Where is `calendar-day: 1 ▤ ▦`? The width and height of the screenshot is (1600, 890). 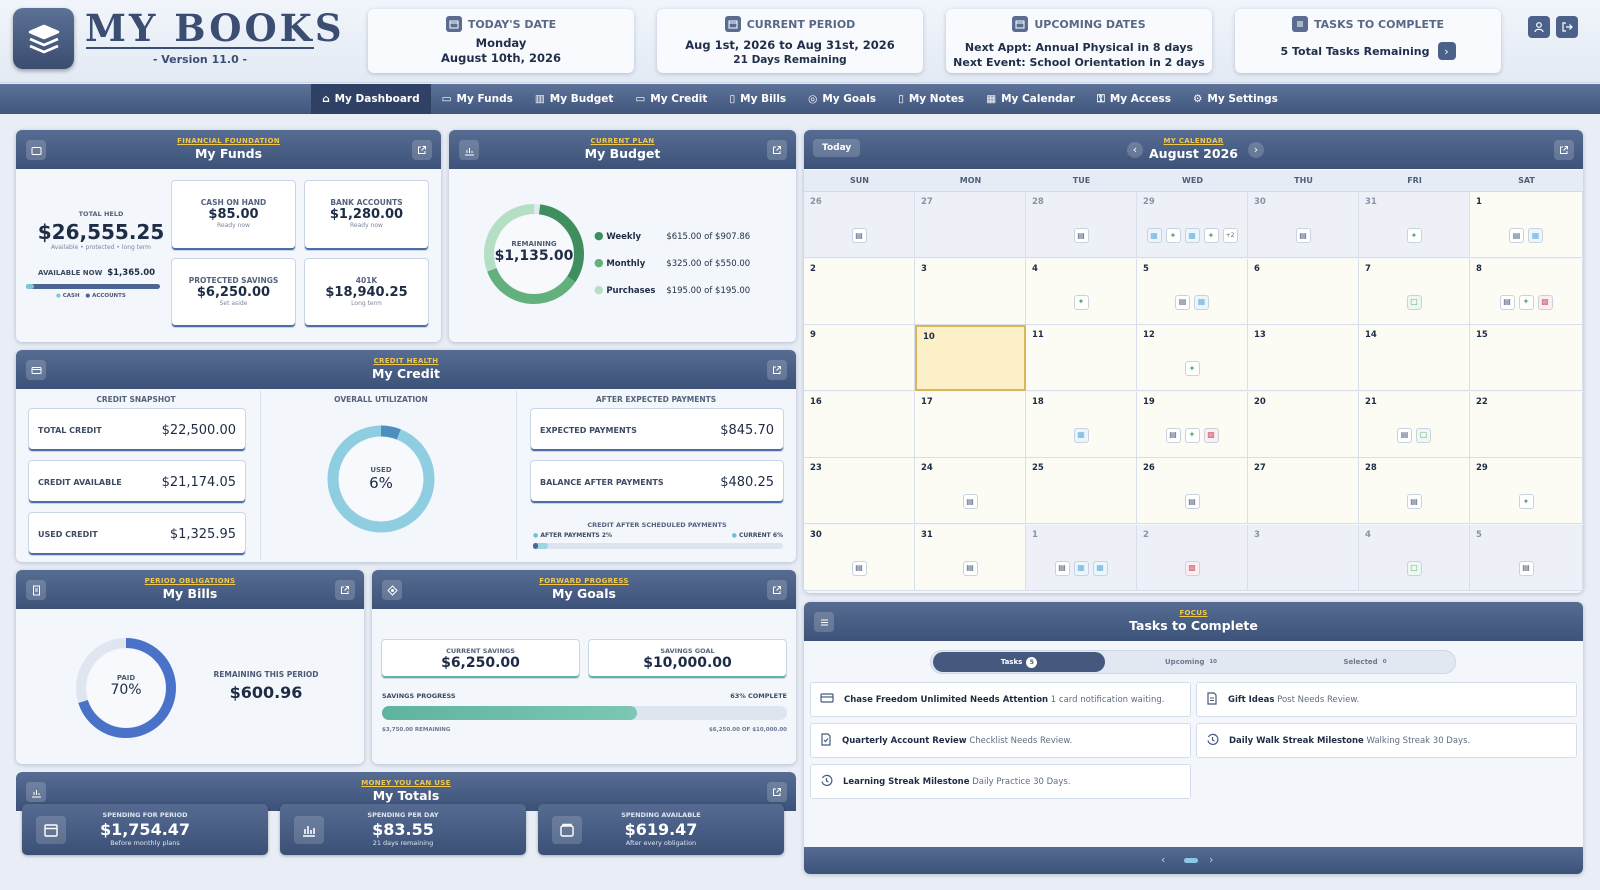 calendar-day: 1 ▤ ▦ is located at coordinates (1526, 225).